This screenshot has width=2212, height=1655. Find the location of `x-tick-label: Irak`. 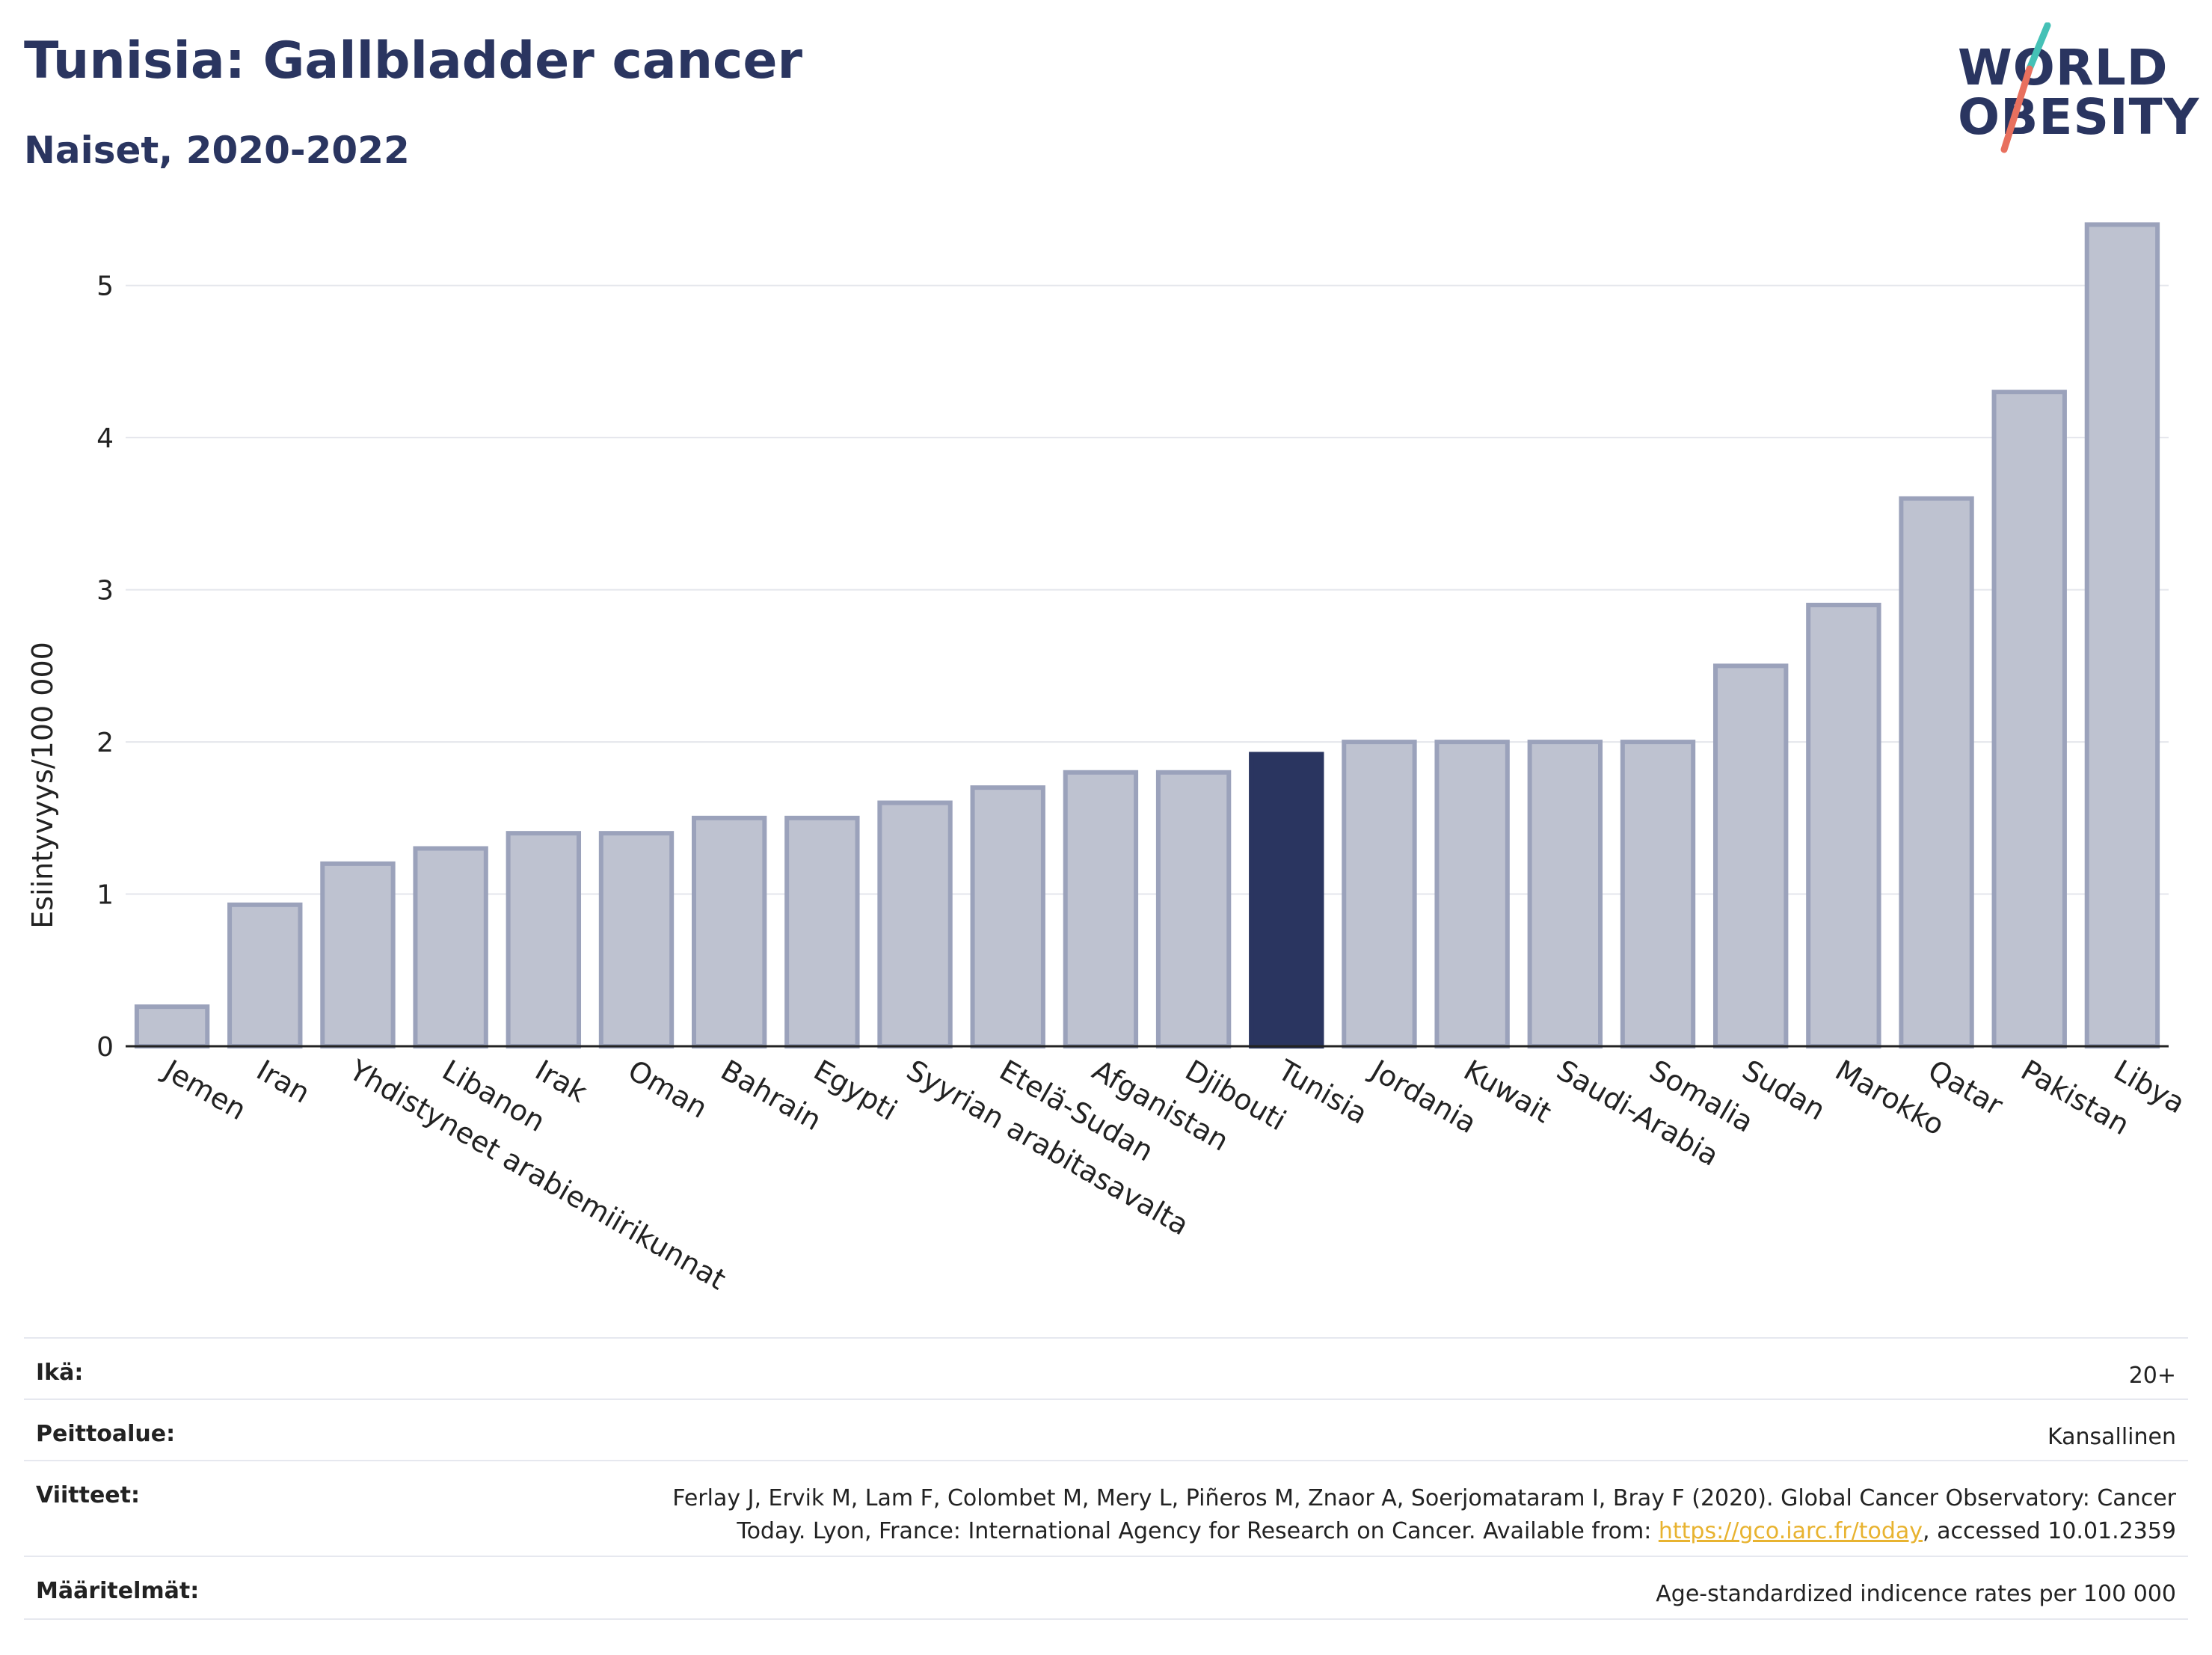

x-tick-label: Irak is located at coordinates (560, 1081).